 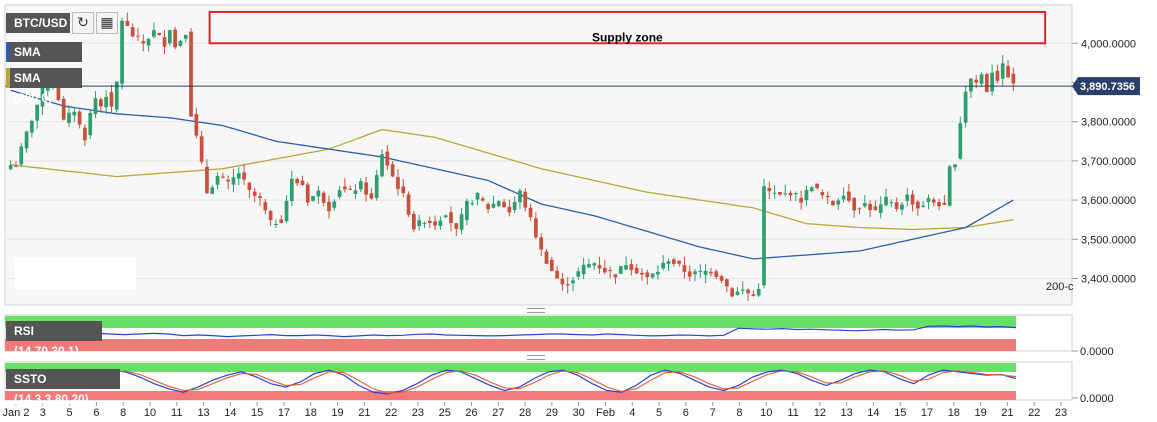 I want to click on ssto-overbought-zone, so click(x=510, y=367).